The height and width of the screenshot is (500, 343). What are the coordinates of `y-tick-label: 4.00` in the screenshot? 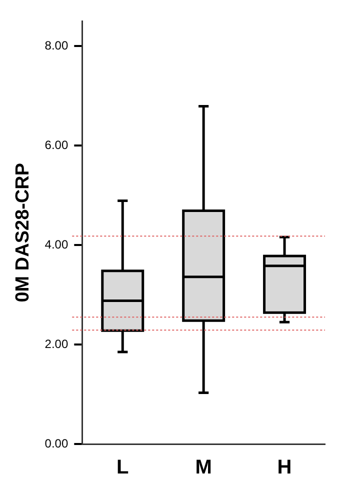 It's located at (56, 244).